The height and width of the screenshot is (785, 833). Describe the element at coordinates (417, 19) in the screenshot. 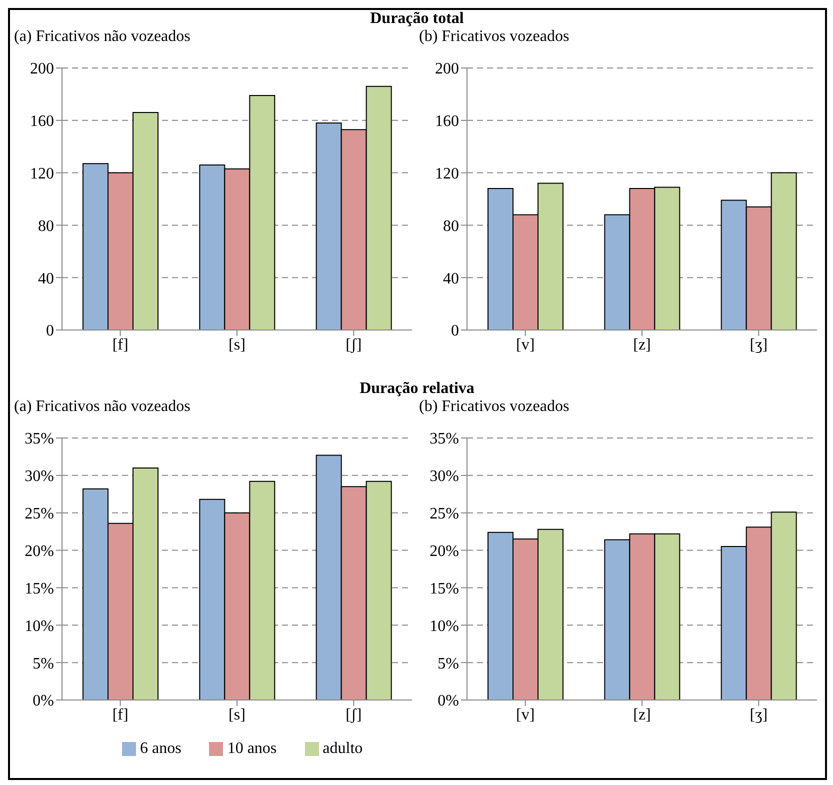

I see `chart-title: Duração total` at that location.